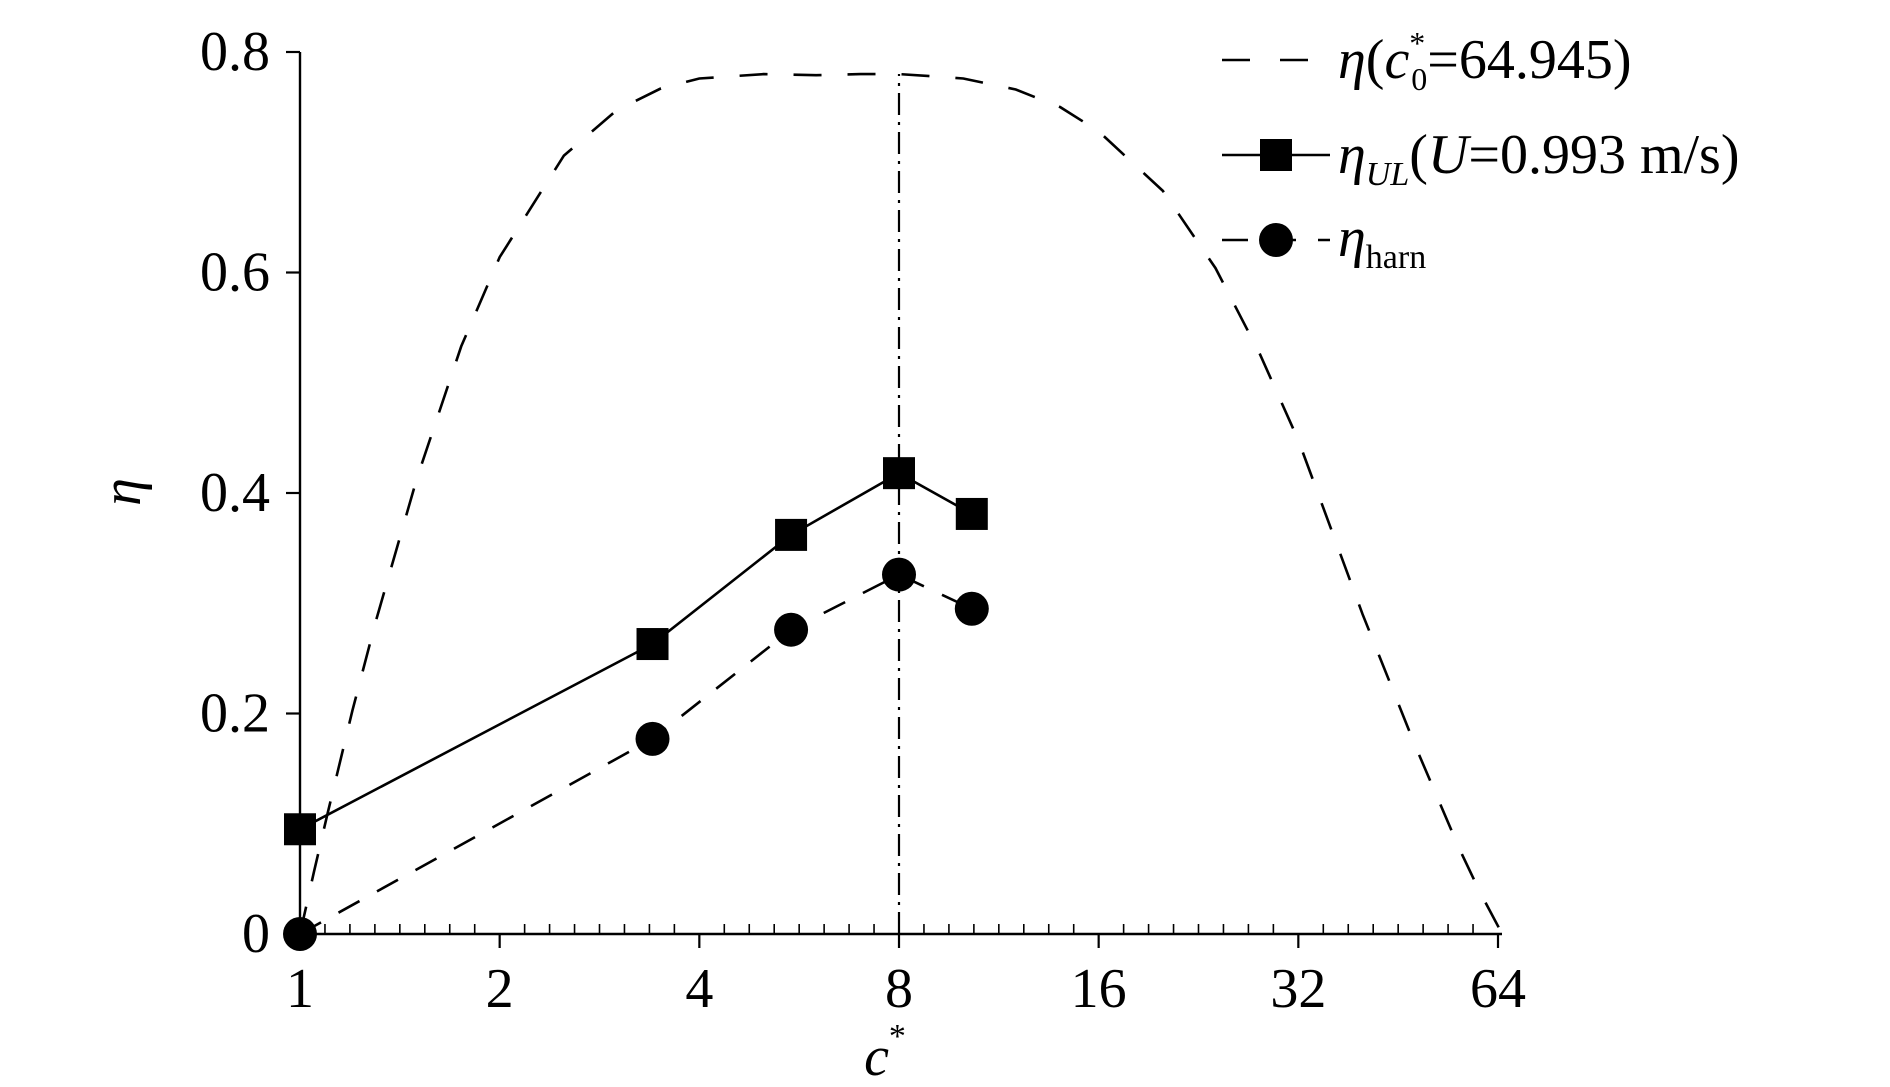 This screenshot has width=1890, height=1087. Describe the element at coordinates (1375, 60) in the screenshot. I see `legend-eta-paren: (` at that location.